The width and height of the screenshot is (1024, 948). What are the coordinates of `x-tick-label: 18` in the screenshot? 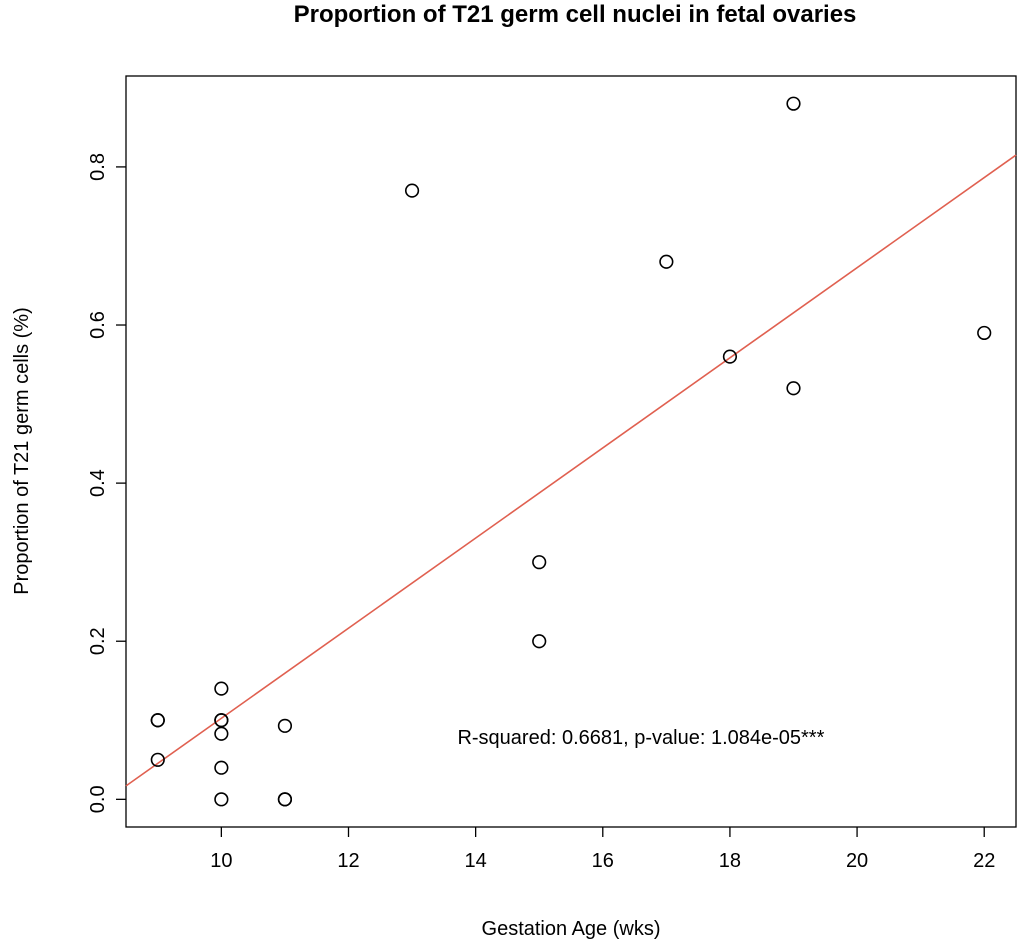 It's located at (730, 861).